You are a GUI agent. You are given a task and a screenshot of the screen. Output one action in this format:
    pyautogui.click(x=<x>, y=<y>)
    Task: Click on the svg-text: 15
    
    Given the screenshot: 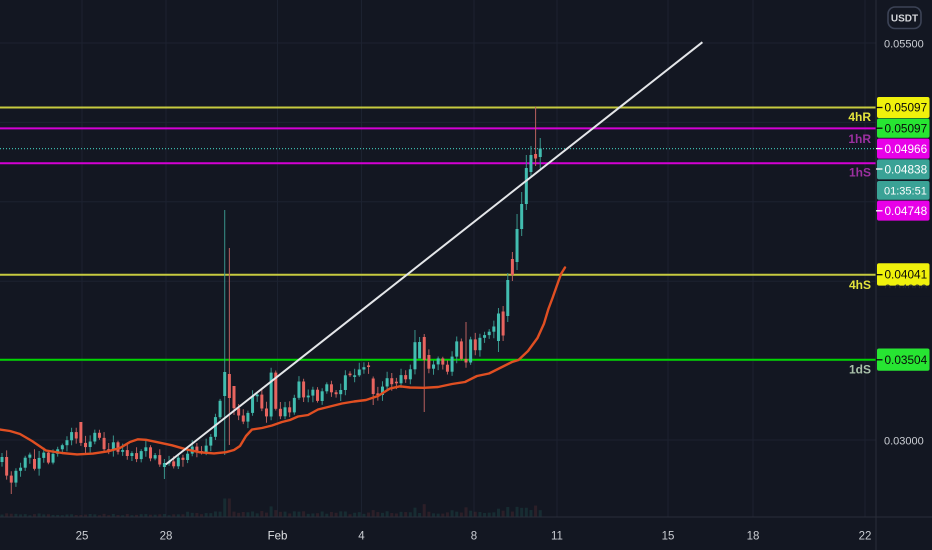 What is the action you would take?
    pyautogui.click(x=668, y=537)
    